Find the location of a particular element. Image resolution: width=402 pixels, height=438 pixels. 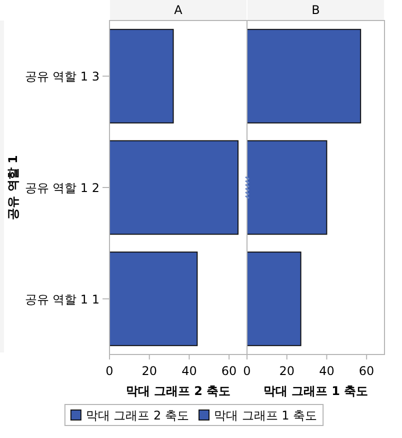

x-axis-title: 막대 그래프 1 축도 is located at coordinates (315, 391).